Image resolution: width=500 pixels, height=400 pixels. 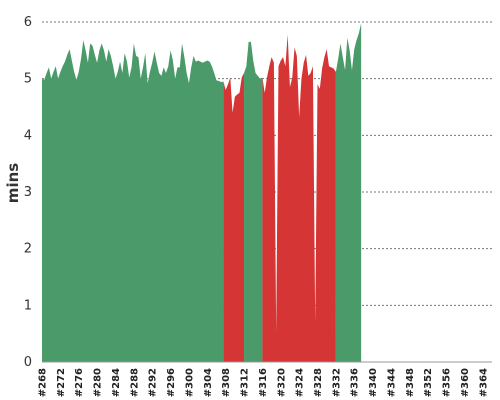 I want to click on x-tick-label: #312, so click(x=245, y=382).